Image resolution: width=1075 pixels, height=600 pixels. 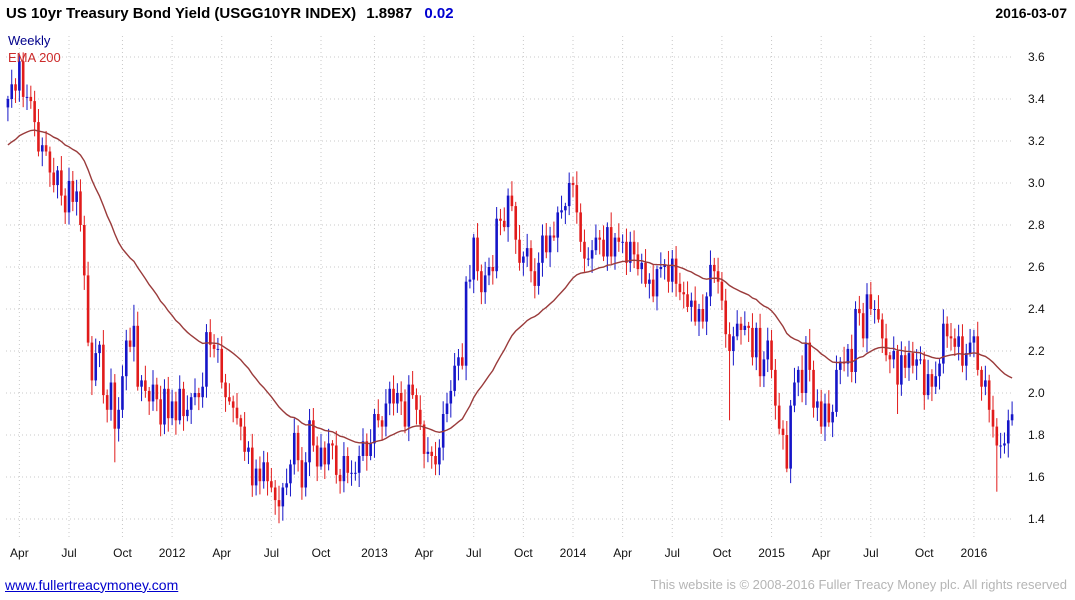 What do you see at coordinates (1036, 393) in the screenshot?
I see `svg-text: 2.0` at bounding box center [1036, 393].